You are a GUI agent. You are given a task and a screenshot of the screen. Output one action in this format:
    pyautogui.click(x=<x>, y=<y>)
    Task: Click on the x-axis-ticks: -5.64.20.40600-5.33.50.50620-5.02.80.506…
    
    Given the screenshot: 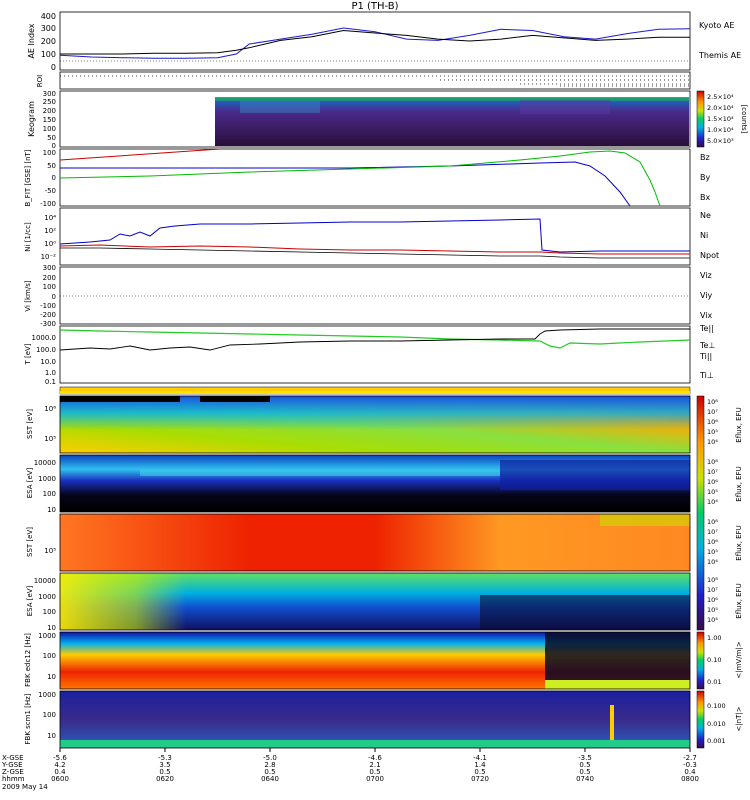 What is the action you would take?
    pyautogui.click(x=375, y=765)
    